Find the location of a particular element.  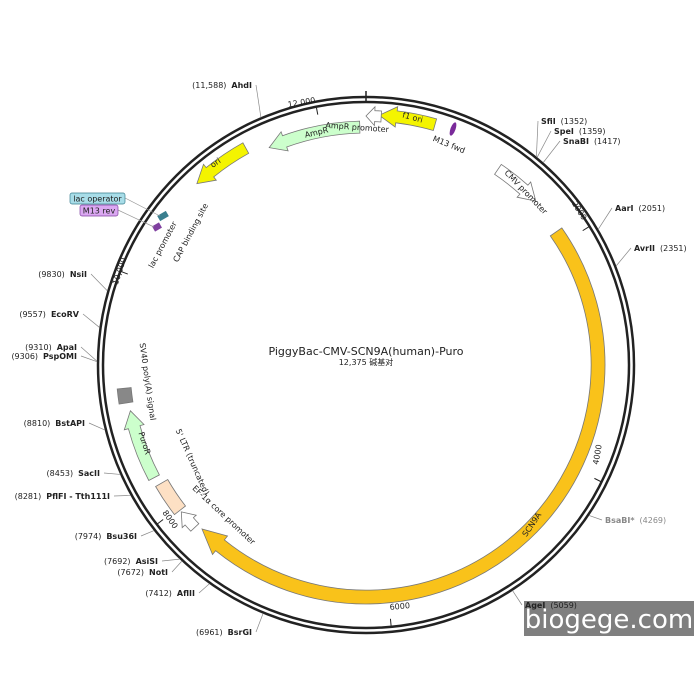

site-label: SfiI (1352) is located at coordinates (564, 121).